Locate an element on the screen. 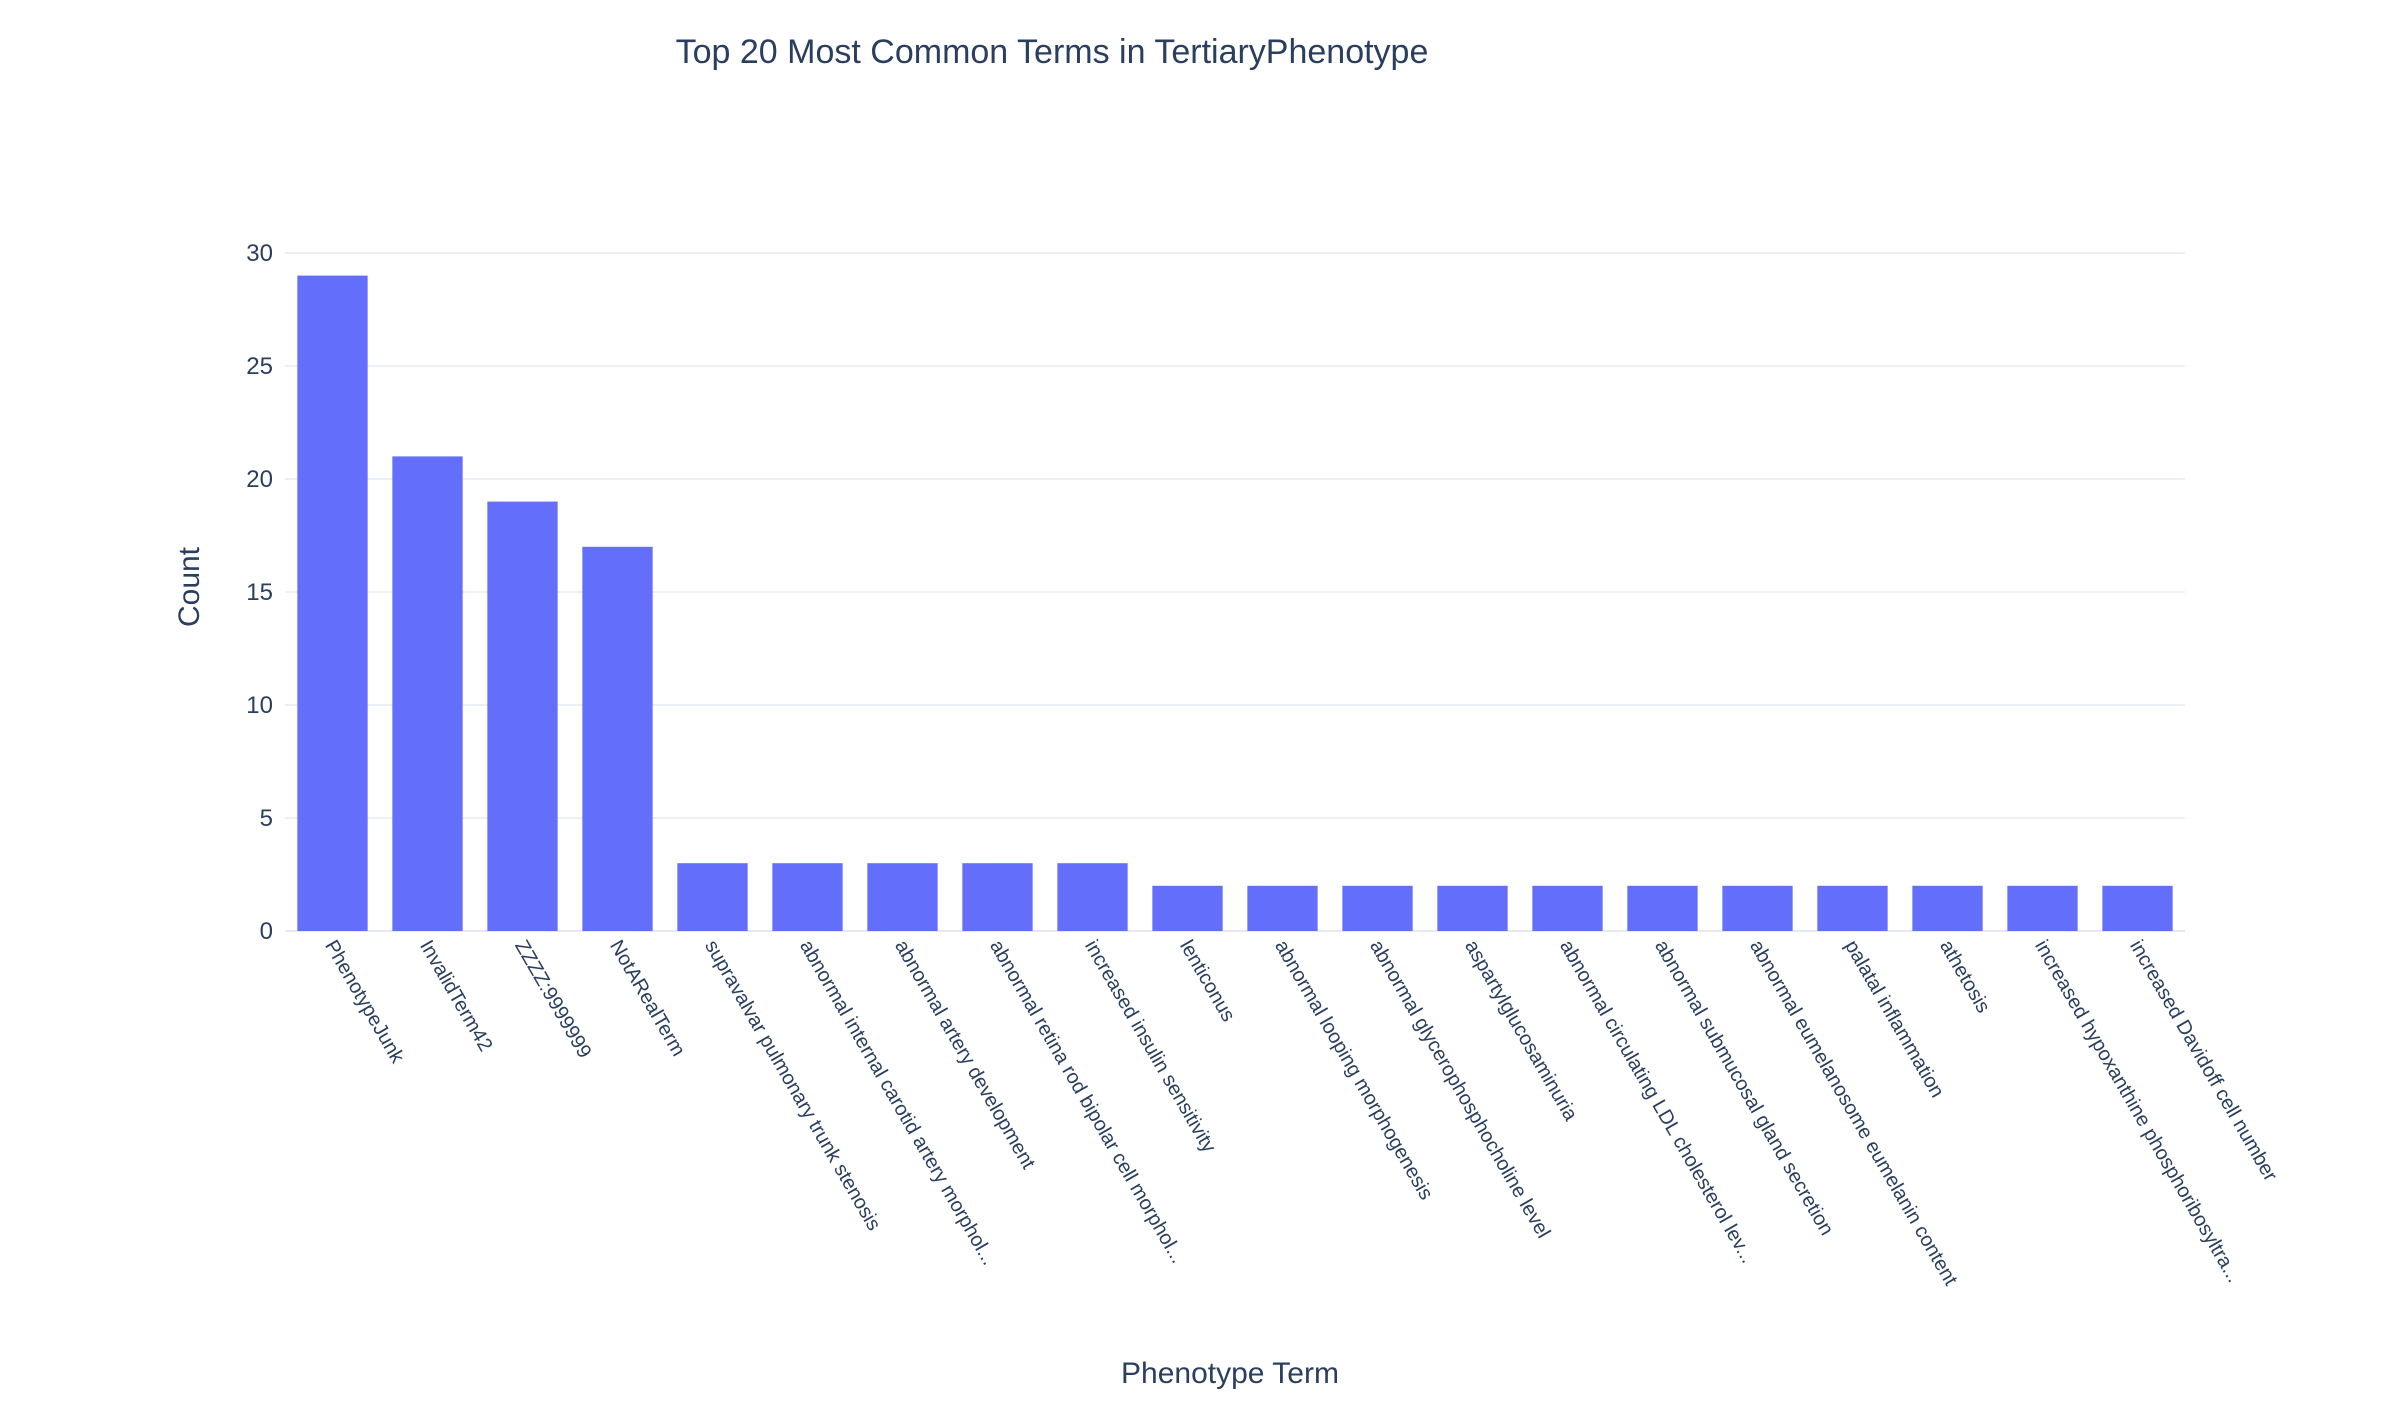 The width and height of the screenshot is (2400, 1405). y-tick-label: 25 is located at coordinates (259, 366).